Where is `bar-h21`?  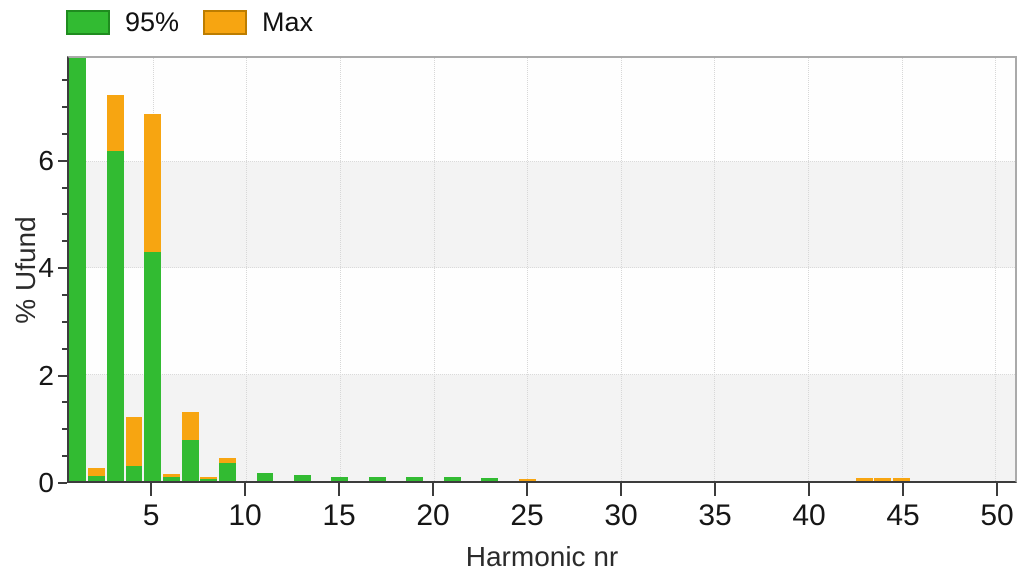
bar-h21 is located at coordinates (452, 269).